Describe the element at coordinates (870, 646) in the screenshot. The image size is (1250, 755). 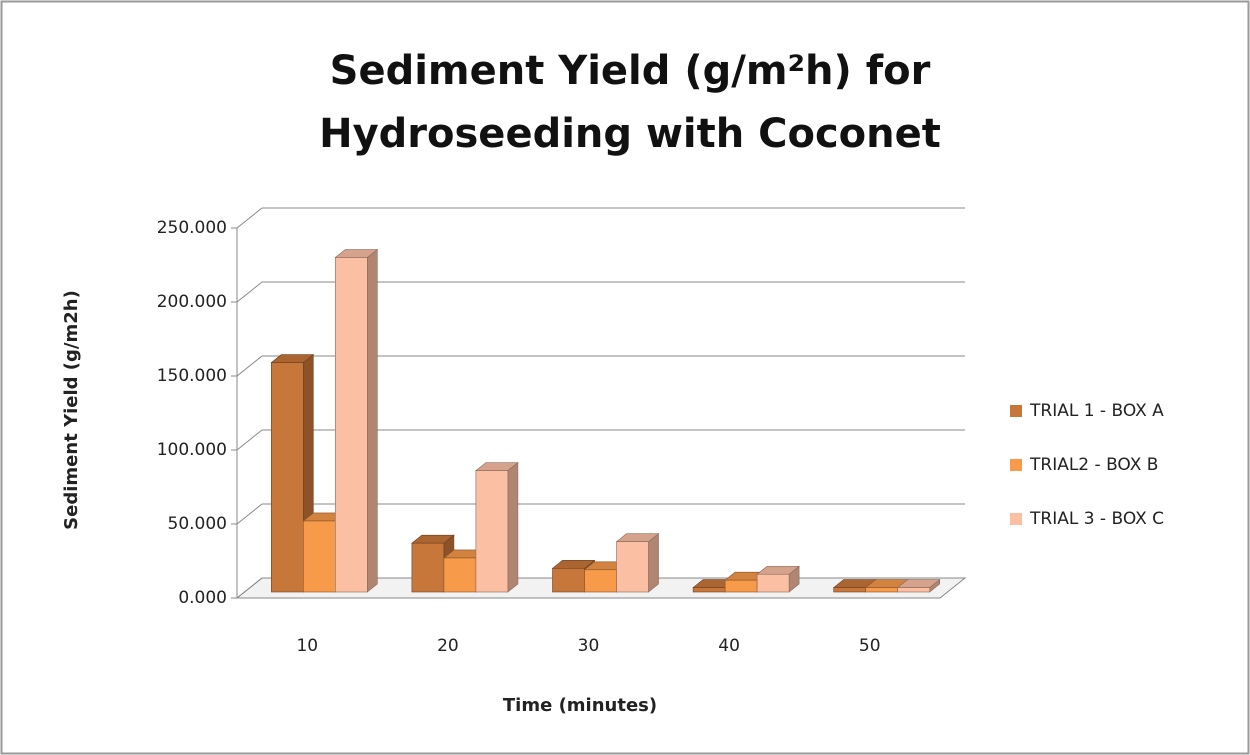
I see `x-tick-label: 50` at that location.